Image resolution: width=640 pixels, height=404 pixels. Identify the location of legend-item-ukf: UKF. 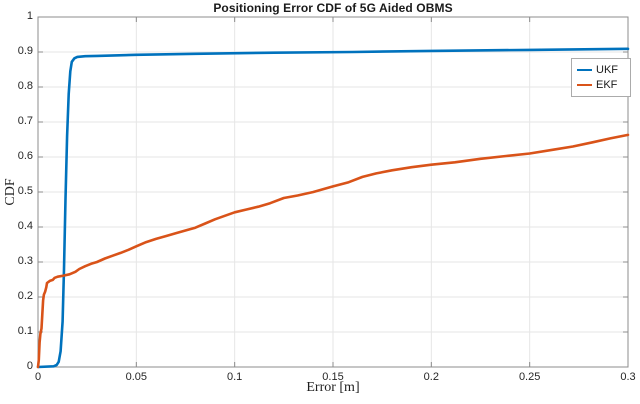
(603, 70).